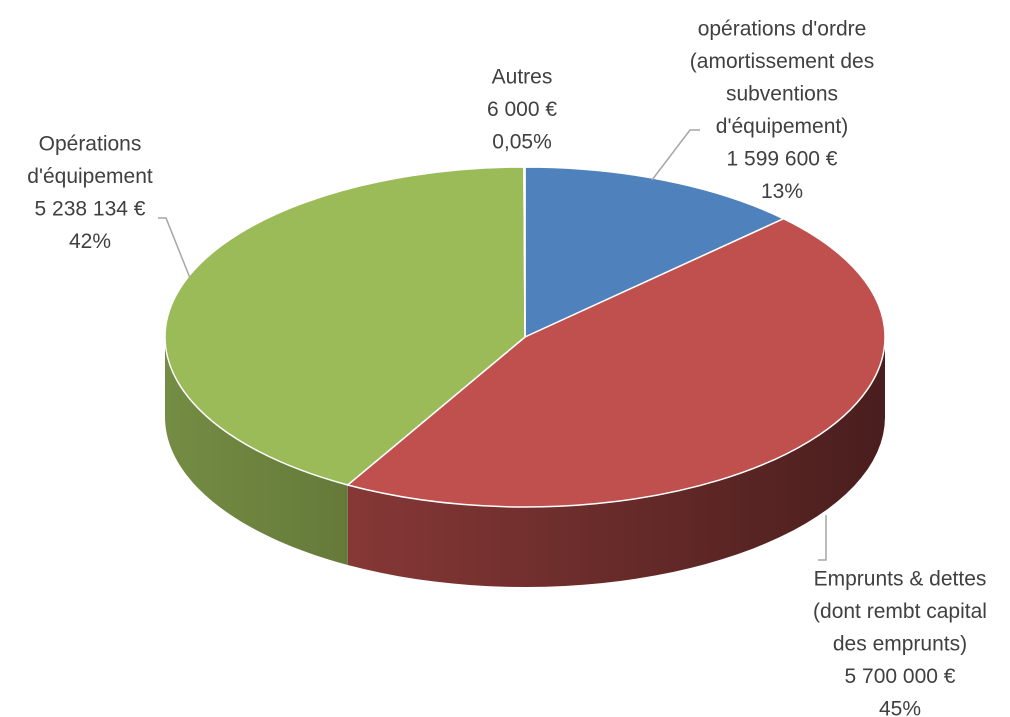  Describe the element at coordinates (90, 209) in the screenshot. I see `value-label: 5 238 134 €` at that location.